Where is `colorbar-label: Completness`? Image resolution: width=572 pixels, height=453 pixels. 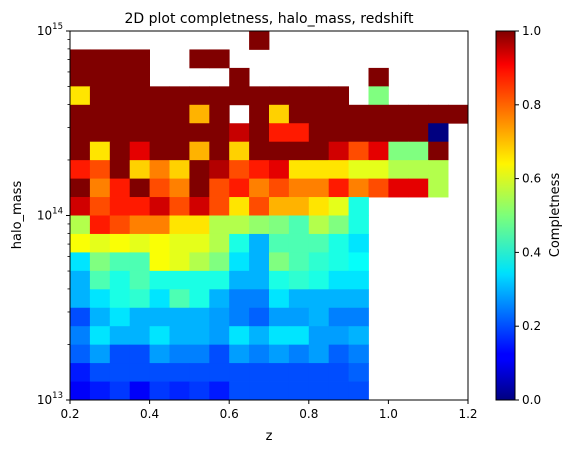
colorbar-label: Completness is located at coordinates (555, 215).